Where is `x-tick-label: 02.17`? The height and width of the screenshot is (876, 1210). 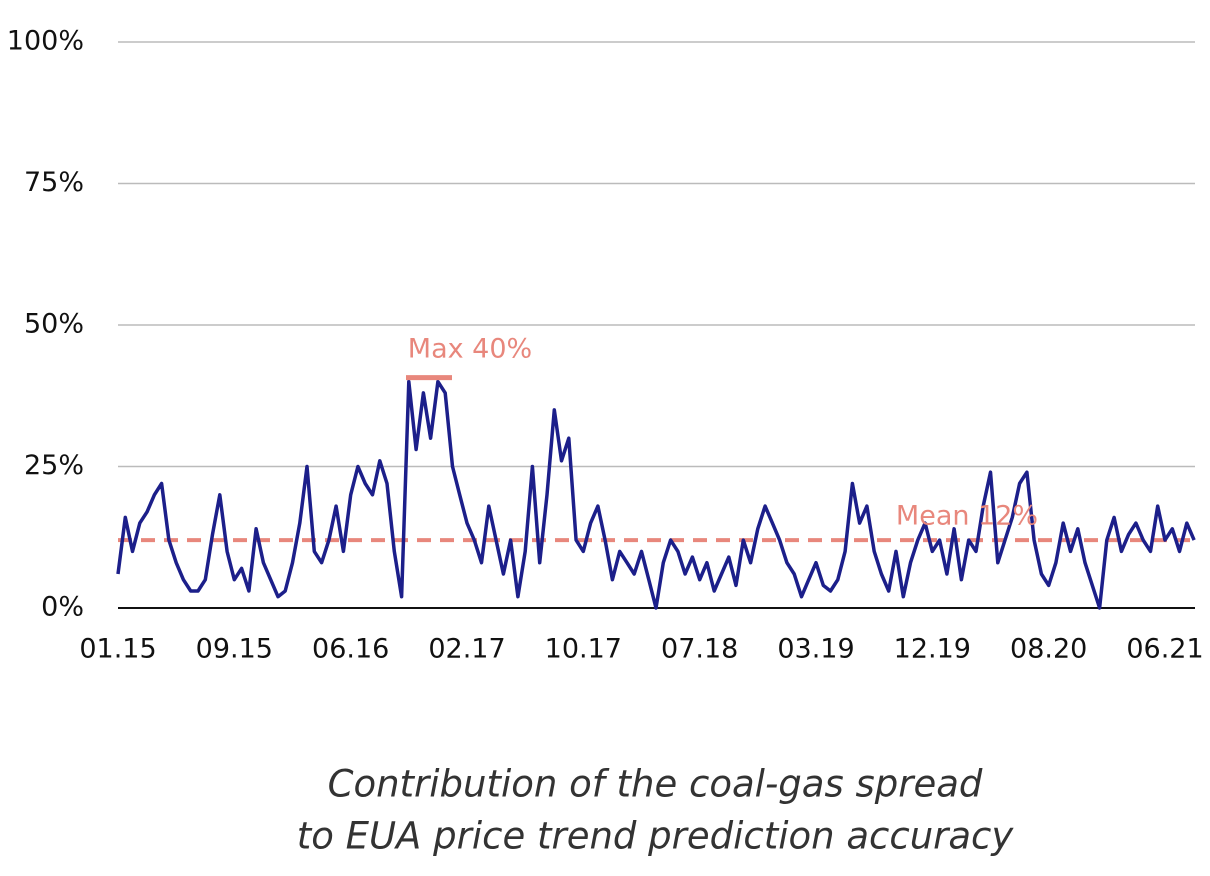
x-tick-label: 02.17 is located at coordinates (466, 649).